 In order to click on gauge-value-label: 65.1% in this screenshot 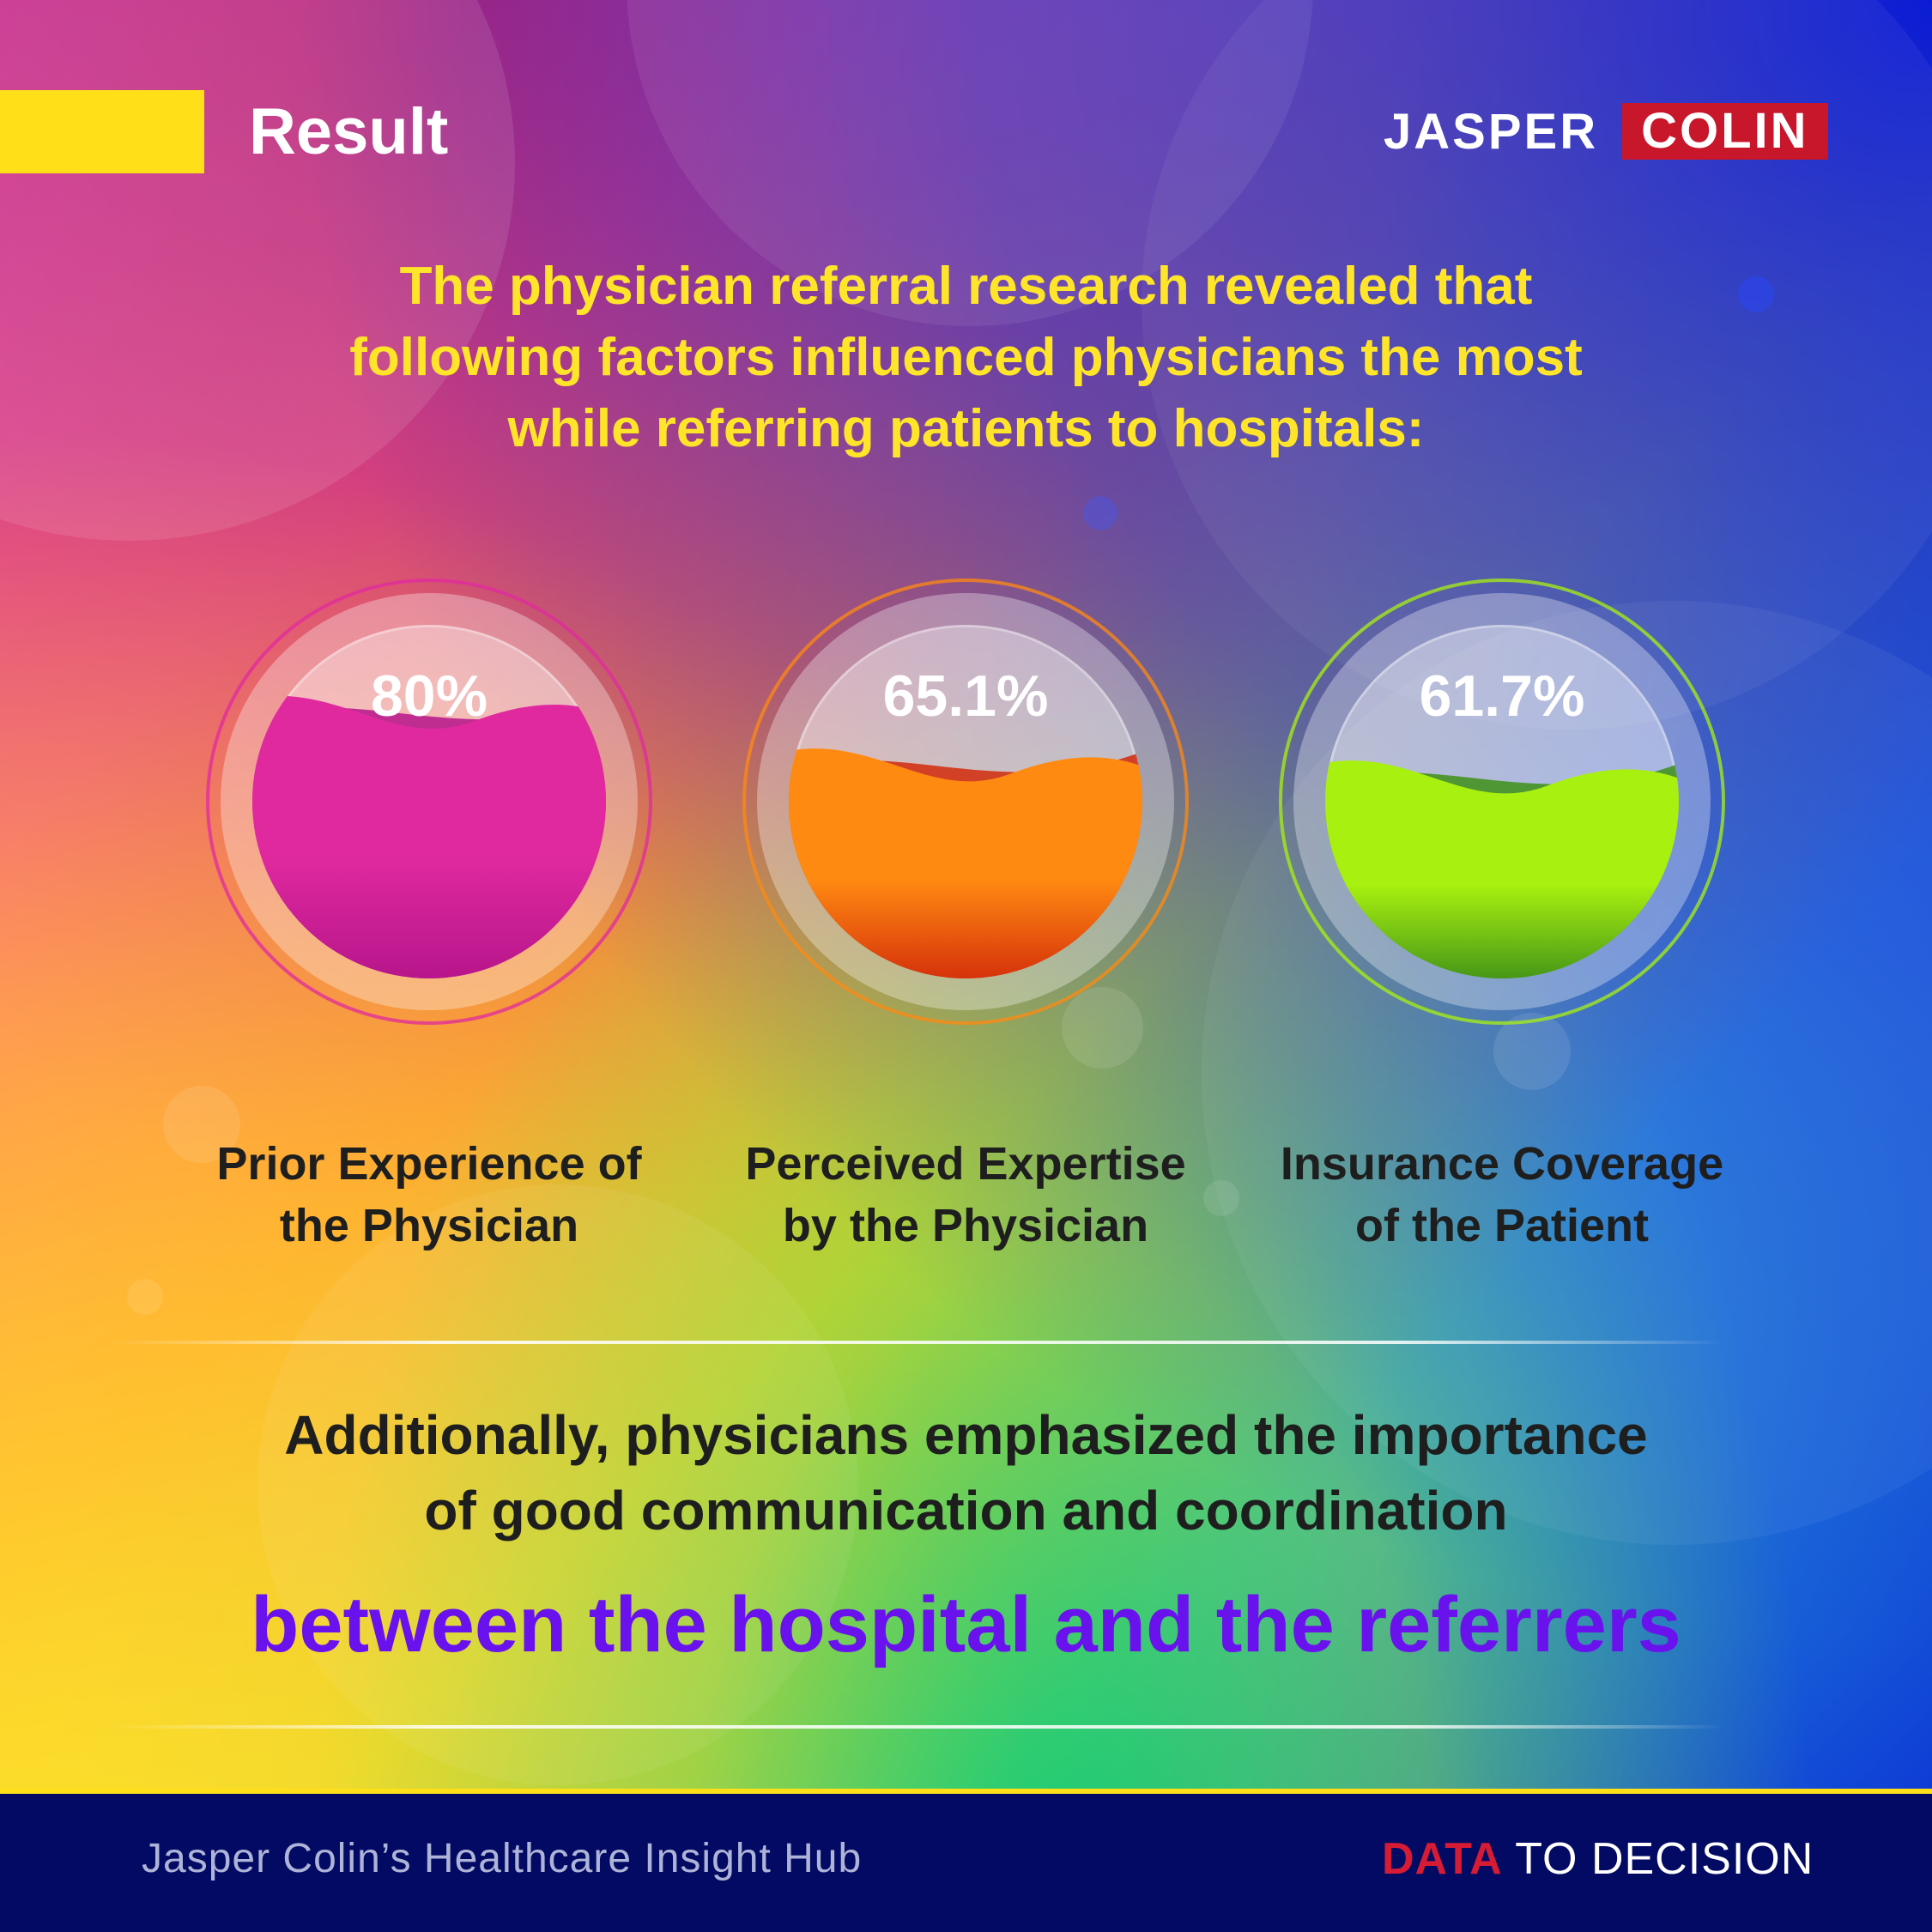, I will do `click(966, 696)`.